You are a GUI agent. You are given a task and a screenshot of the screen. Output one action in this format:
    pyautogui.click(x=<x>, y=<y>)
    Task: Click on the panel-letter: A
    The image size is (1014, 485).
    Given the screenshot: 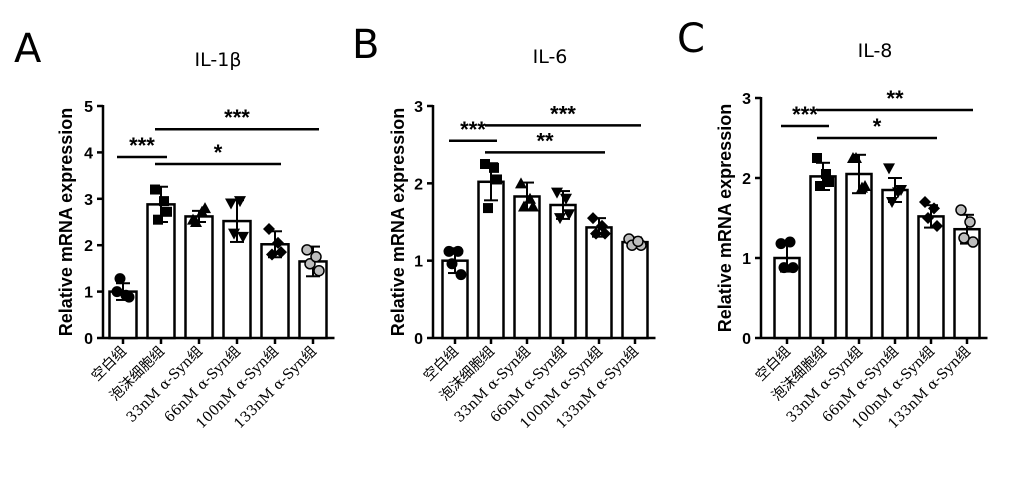 What is the action you would take?
    pyautogui.click(x=28, y=49)
    